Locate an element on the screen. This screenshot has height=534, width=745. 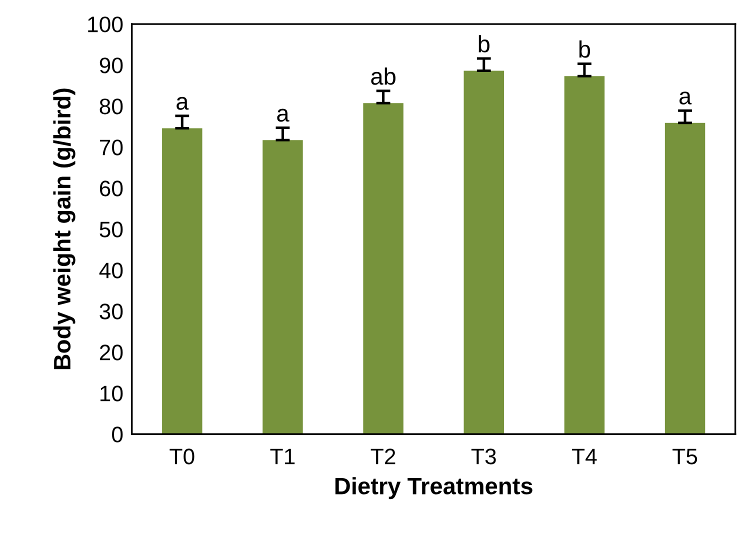
y-tick-label: 30 is located at coordinates (111, 312).